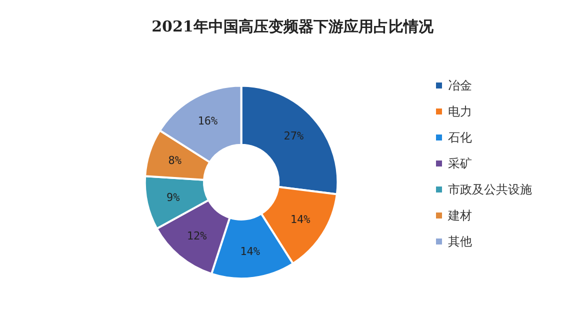 The width and height of the screenshot is (585, 327). Describe the element at coordinates (460, 137) in the screenshot. I see `legend-label: 石化` at that location.